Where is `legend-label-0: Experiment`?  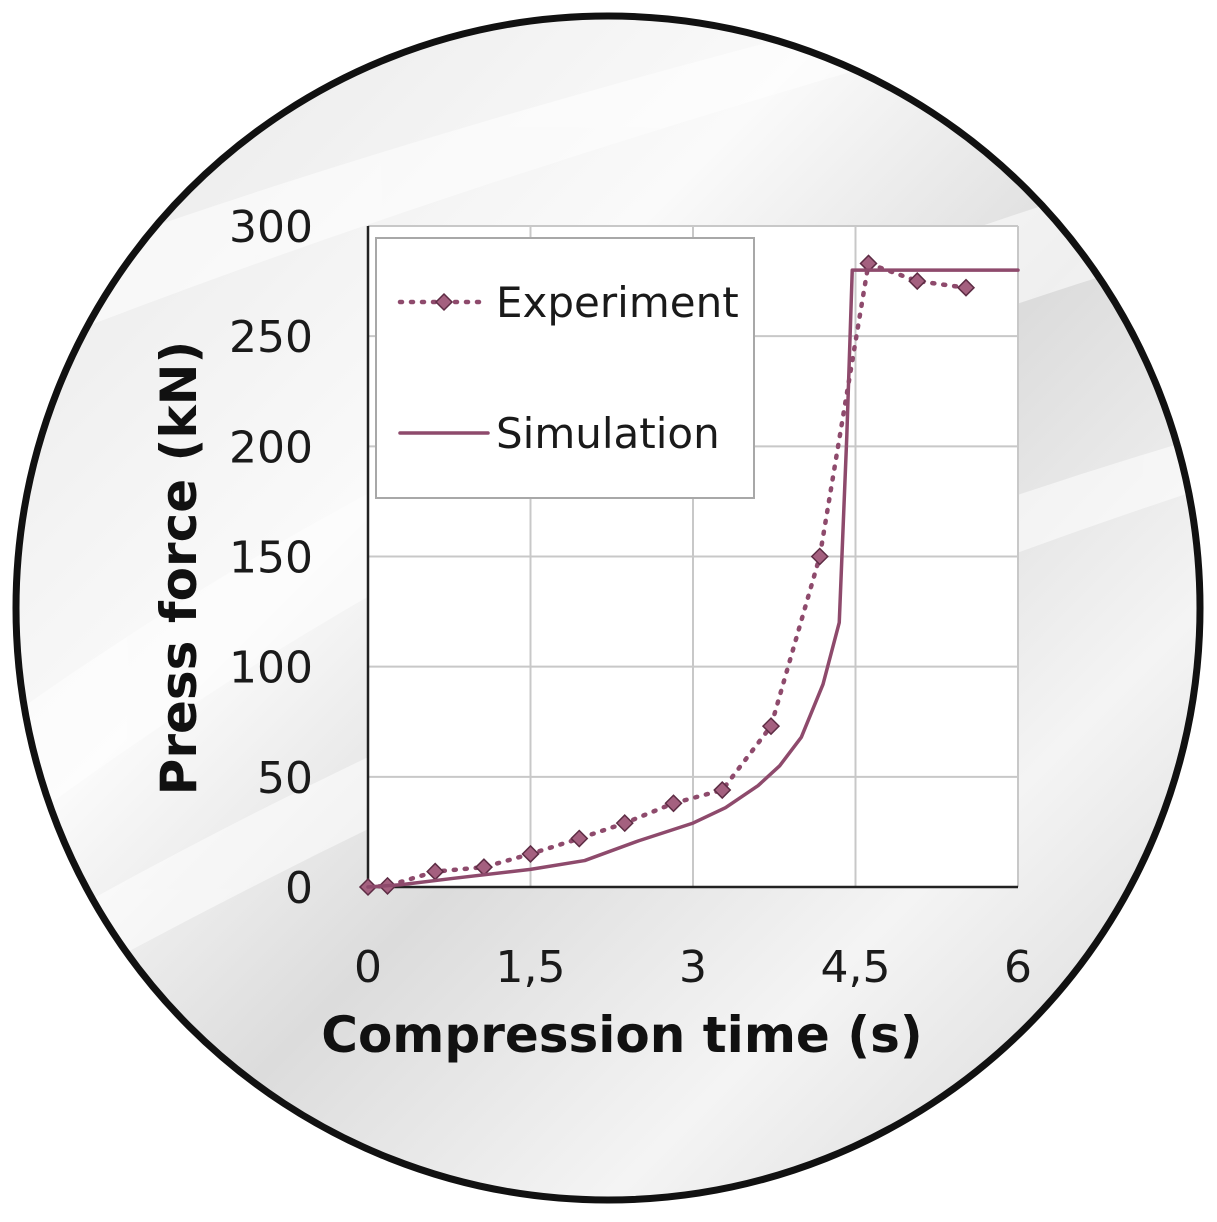 legend-label-0: Experiment is located at coordinates (617, 302).